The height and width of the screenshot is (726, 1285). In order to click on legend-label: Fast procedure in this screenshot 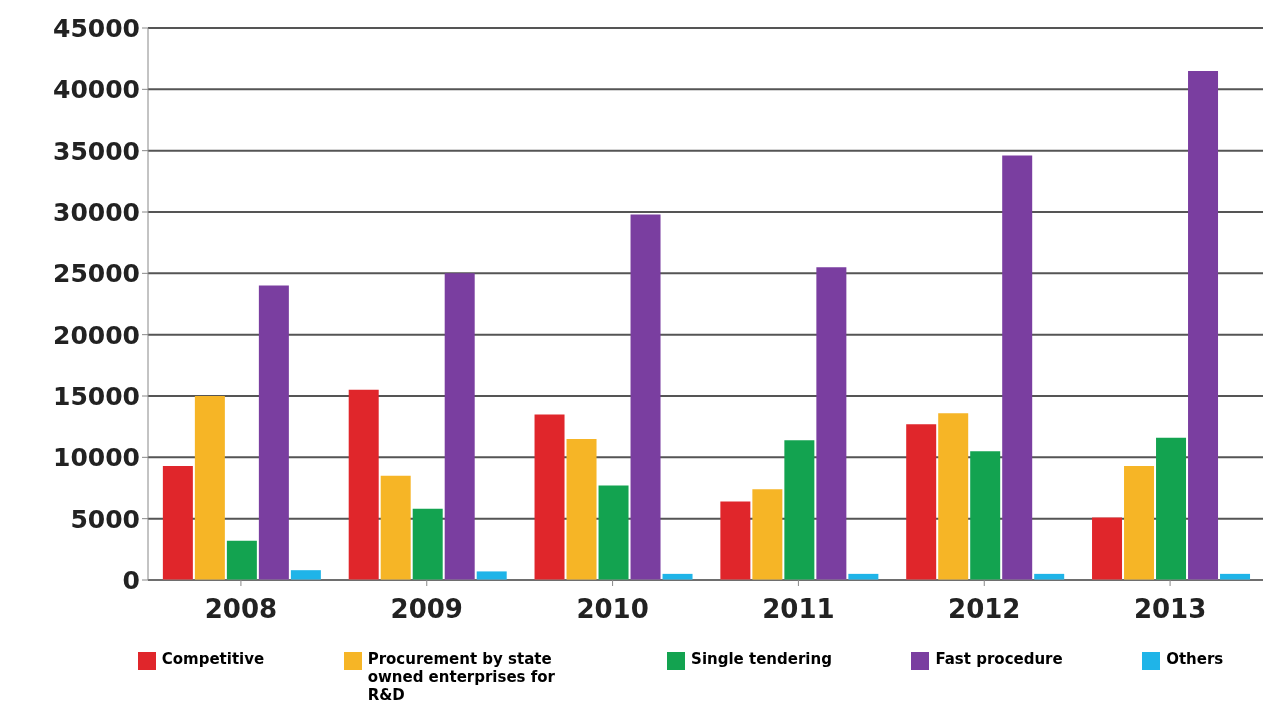, I will do `click(999, 659)`.